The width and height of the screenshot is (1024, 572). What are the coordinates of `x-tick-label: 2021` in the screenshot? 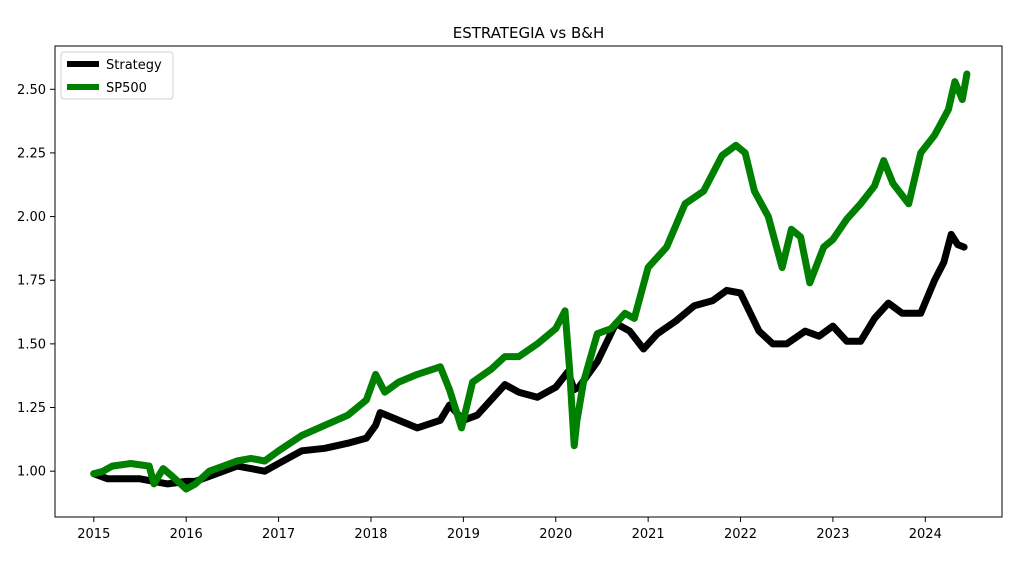 It's located at (648, 534).